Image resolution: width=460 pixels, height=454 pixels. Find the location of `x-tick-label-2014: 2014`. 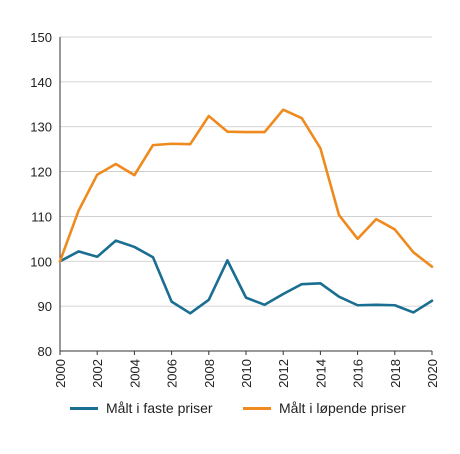

x-tick-label-2014: 2014 is located at coordinates (320, 373).